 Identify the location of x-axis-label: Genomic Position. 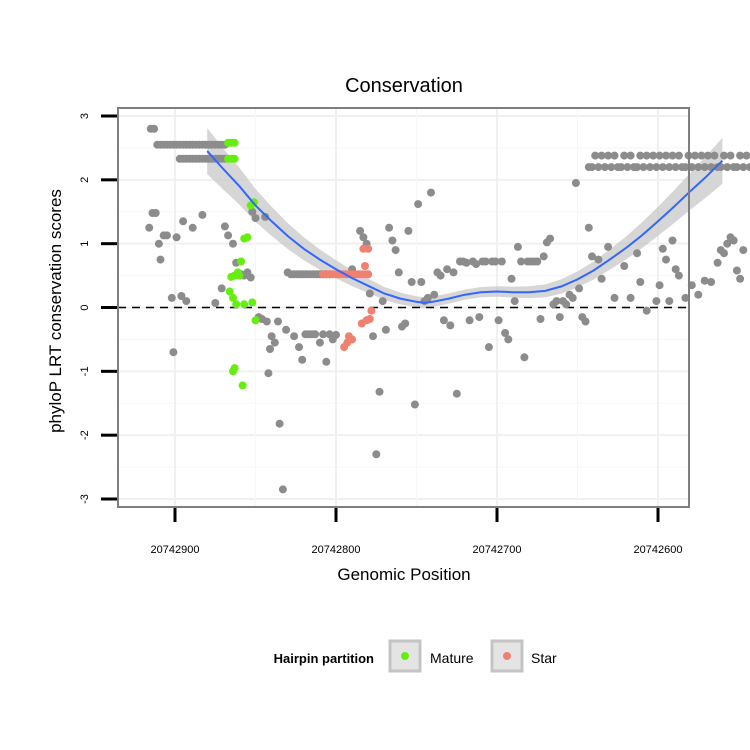
(403, 574).